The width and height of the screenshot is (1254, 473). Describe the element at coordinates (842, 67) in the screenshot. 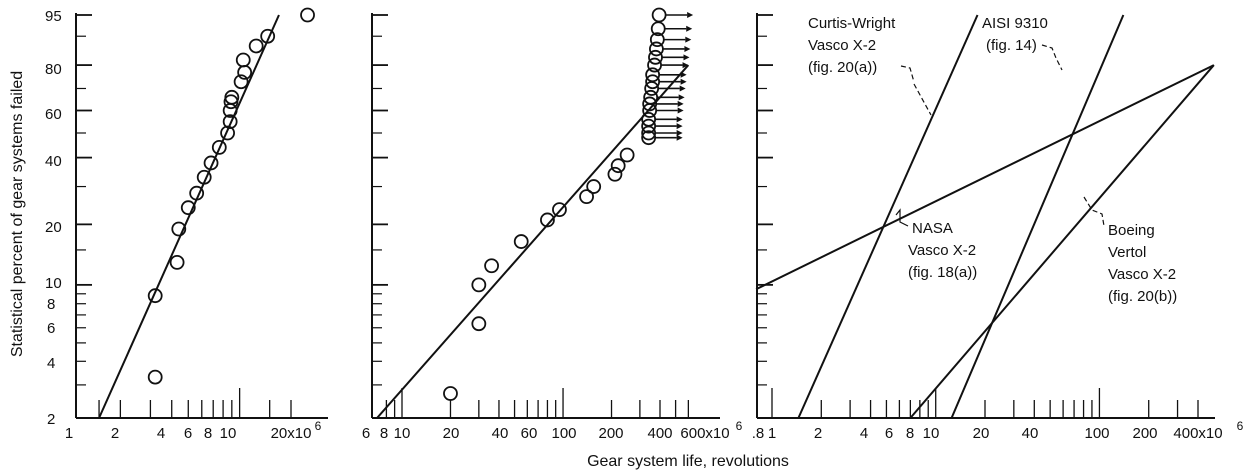

I see `curtis-line-3: (fig. 20(a))` at that location.